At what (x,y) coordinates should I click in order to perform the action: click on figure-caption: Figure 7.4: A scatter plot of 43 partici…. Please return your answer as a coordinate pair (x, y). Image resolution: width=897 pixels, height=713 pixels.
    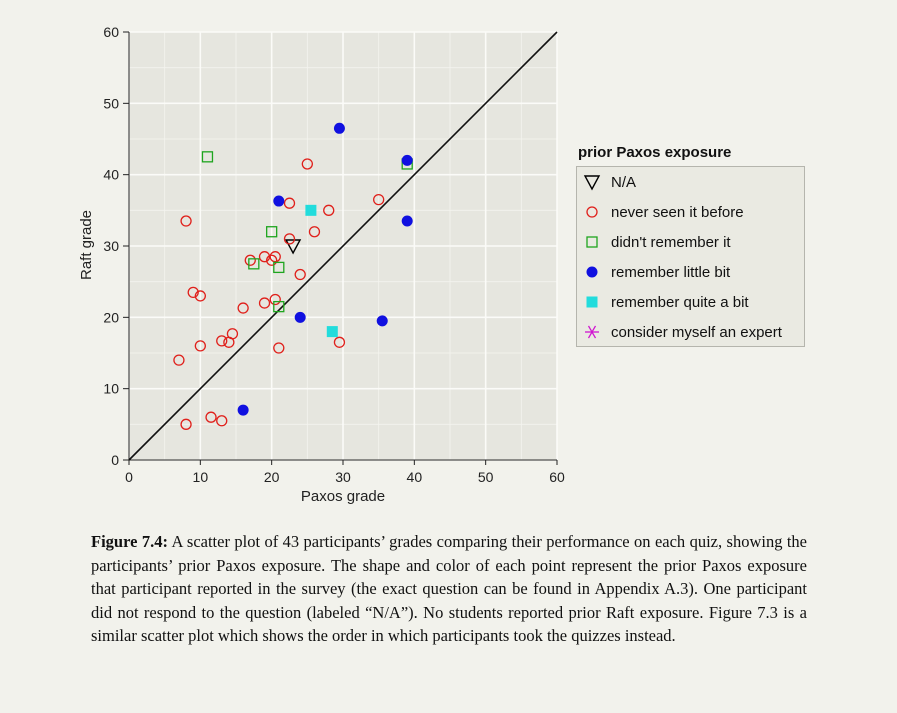
    Looking at the image, I should click on (449, 589).